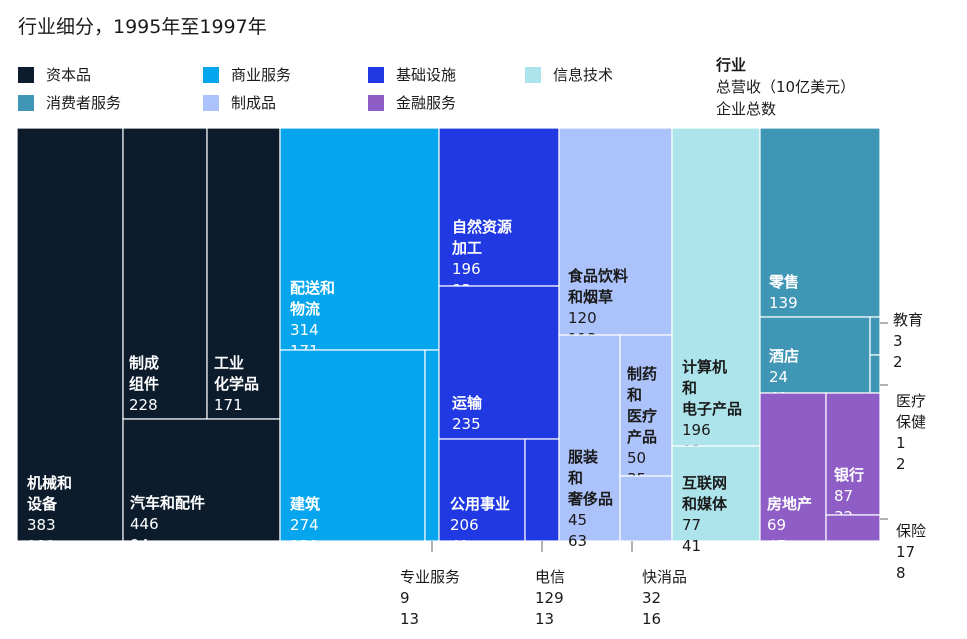 The width and height of the screenshot is (967, 639). What do you see at coordinates (228, 405) in the screenshot?
I see `tile-revenue-value: 171` at bounding box center [228, 405].